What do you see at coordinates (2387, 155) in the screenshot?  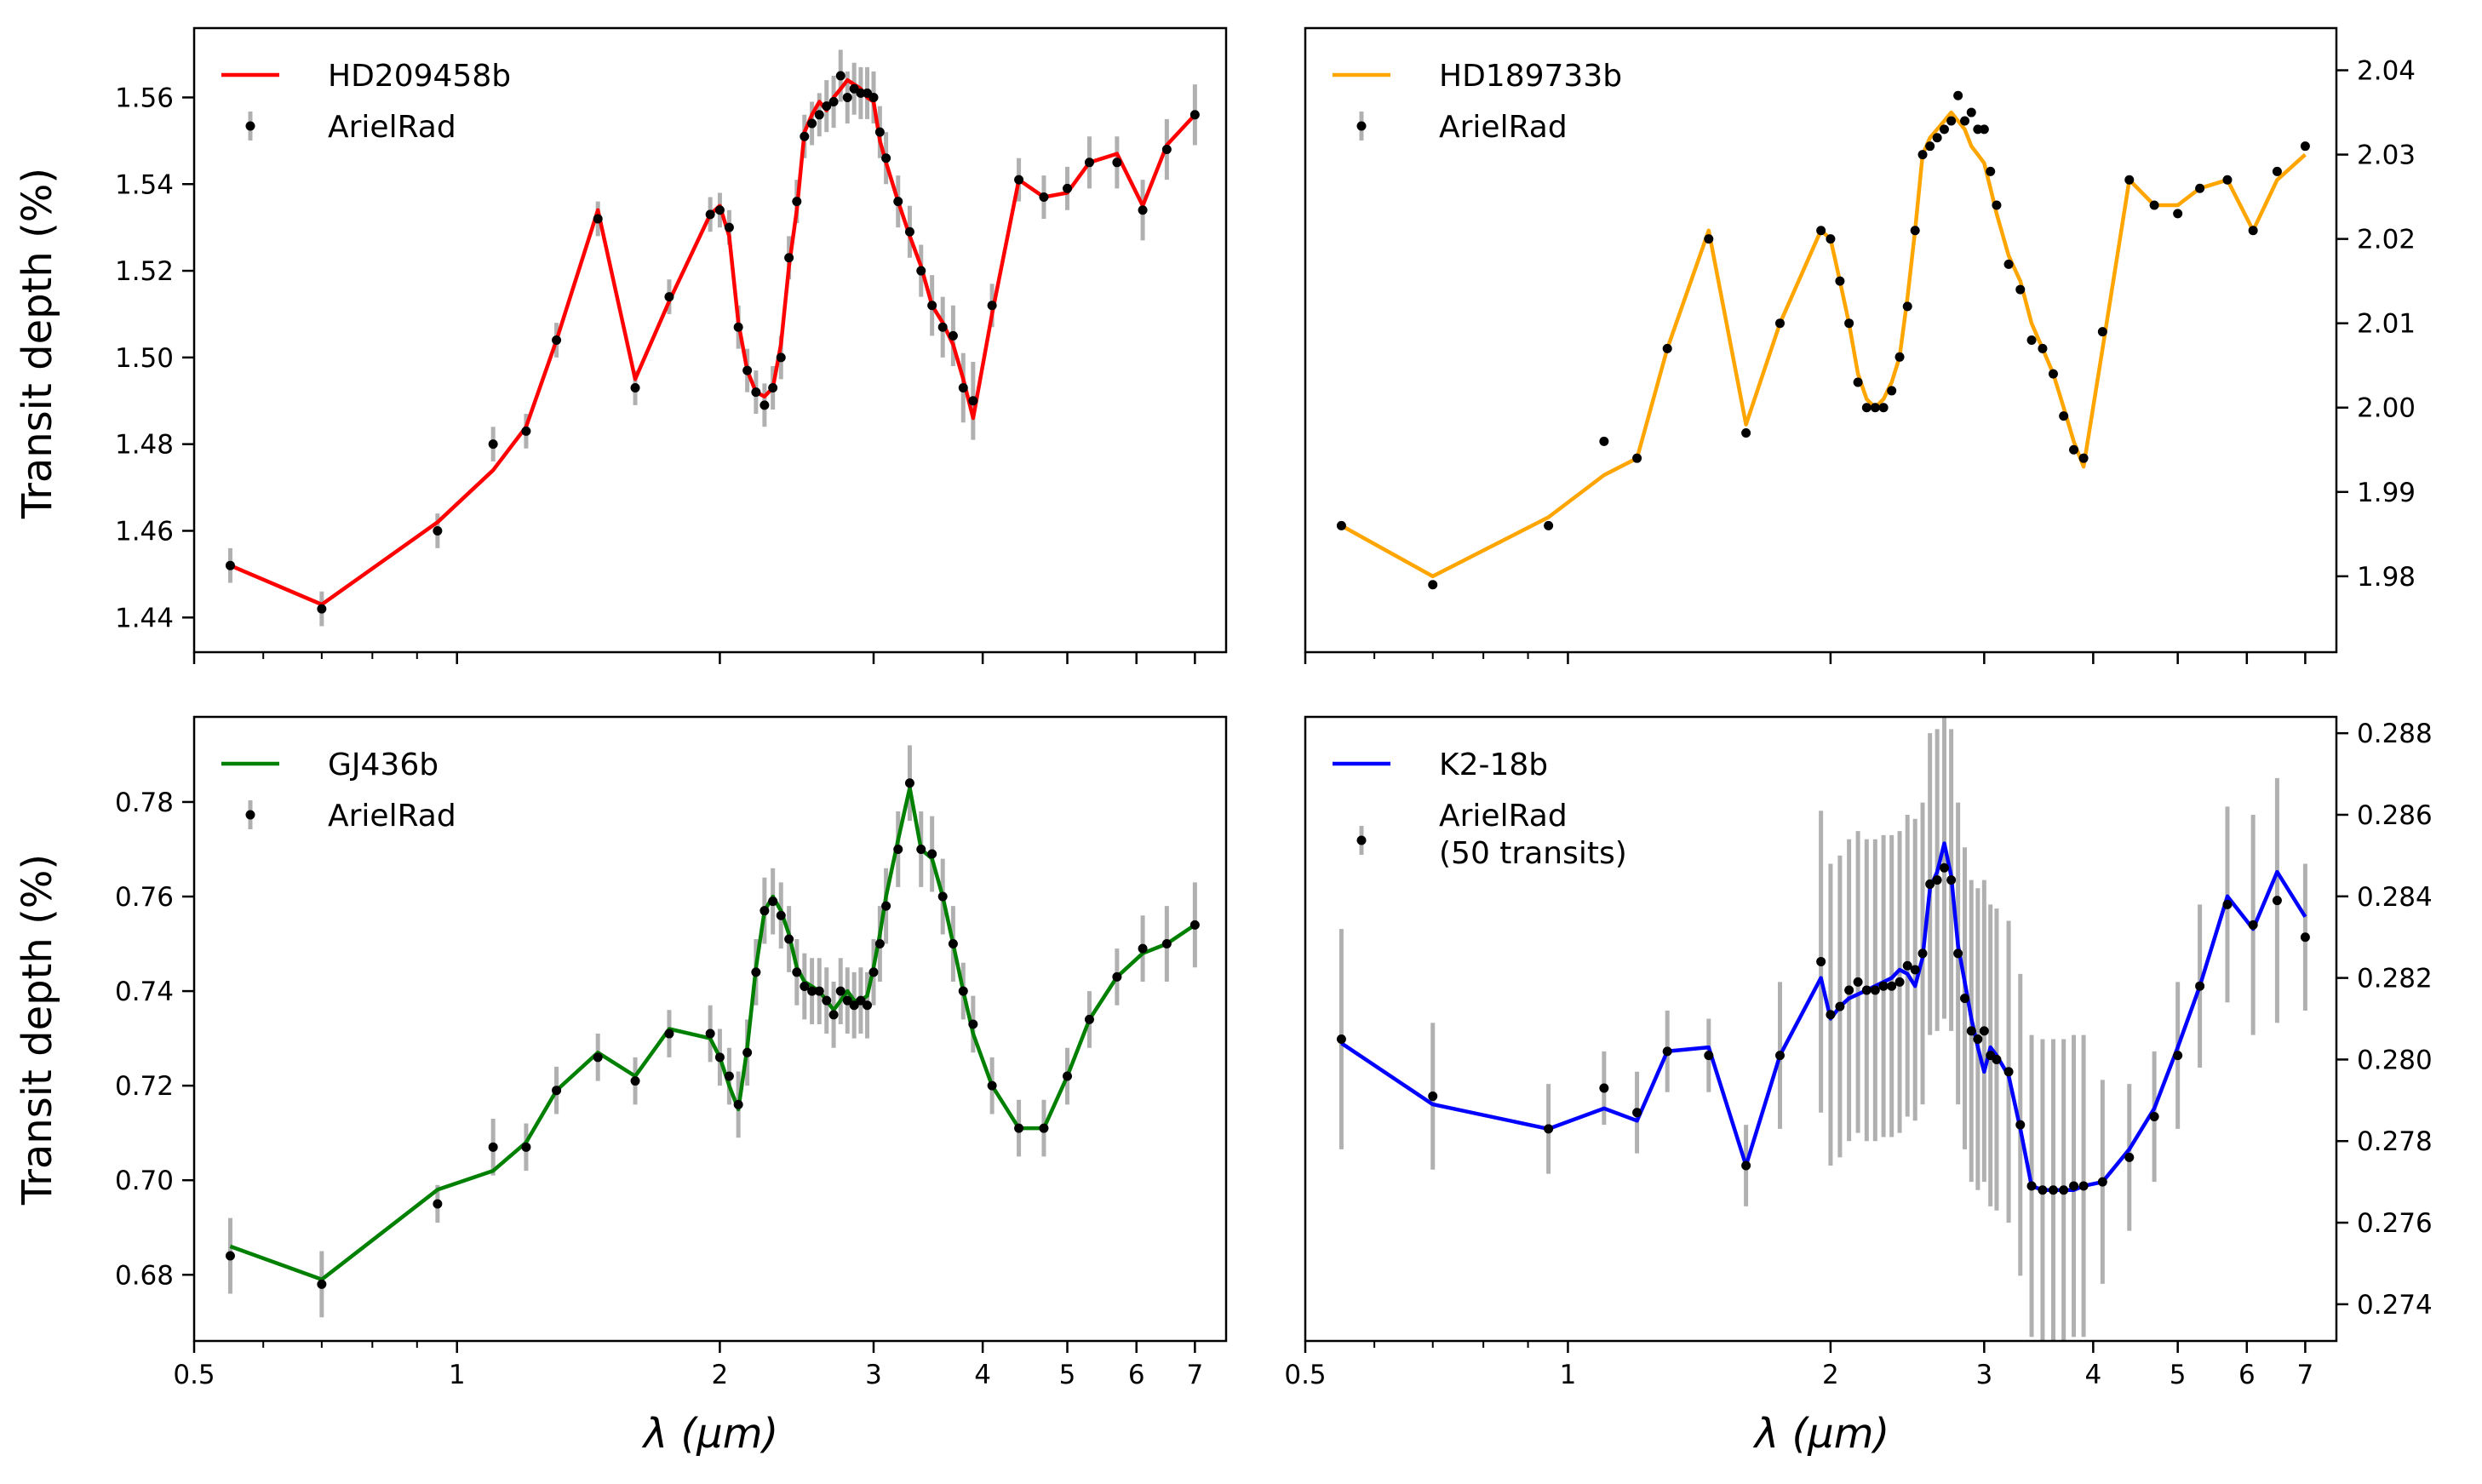 I see `y-tick-label: 2.03` at bounding box center [2387, 155].